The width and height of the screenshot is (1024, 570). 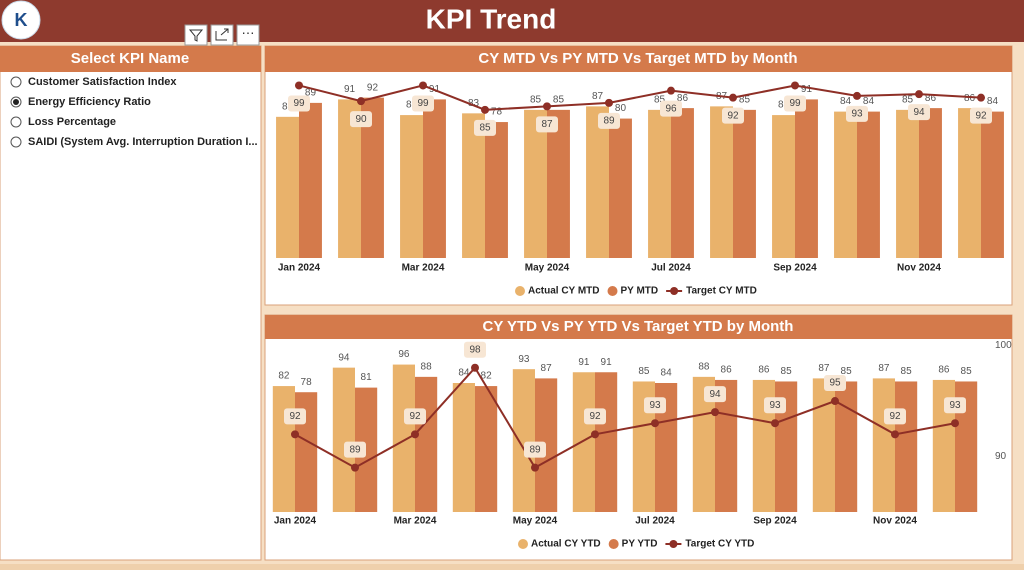 I want to click on data-label: 80, so click(x=621, y=108).